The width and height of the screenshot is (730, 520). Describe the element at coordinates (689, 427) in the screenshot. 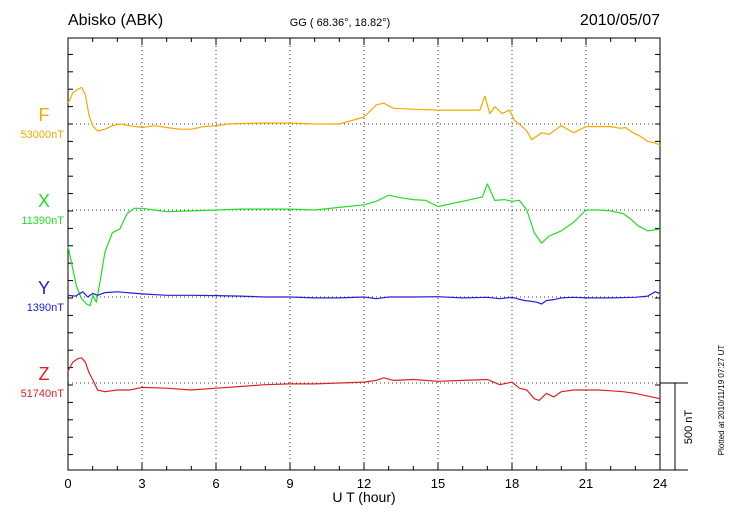

I see `scale-bar-label: 500 nT` at that location.